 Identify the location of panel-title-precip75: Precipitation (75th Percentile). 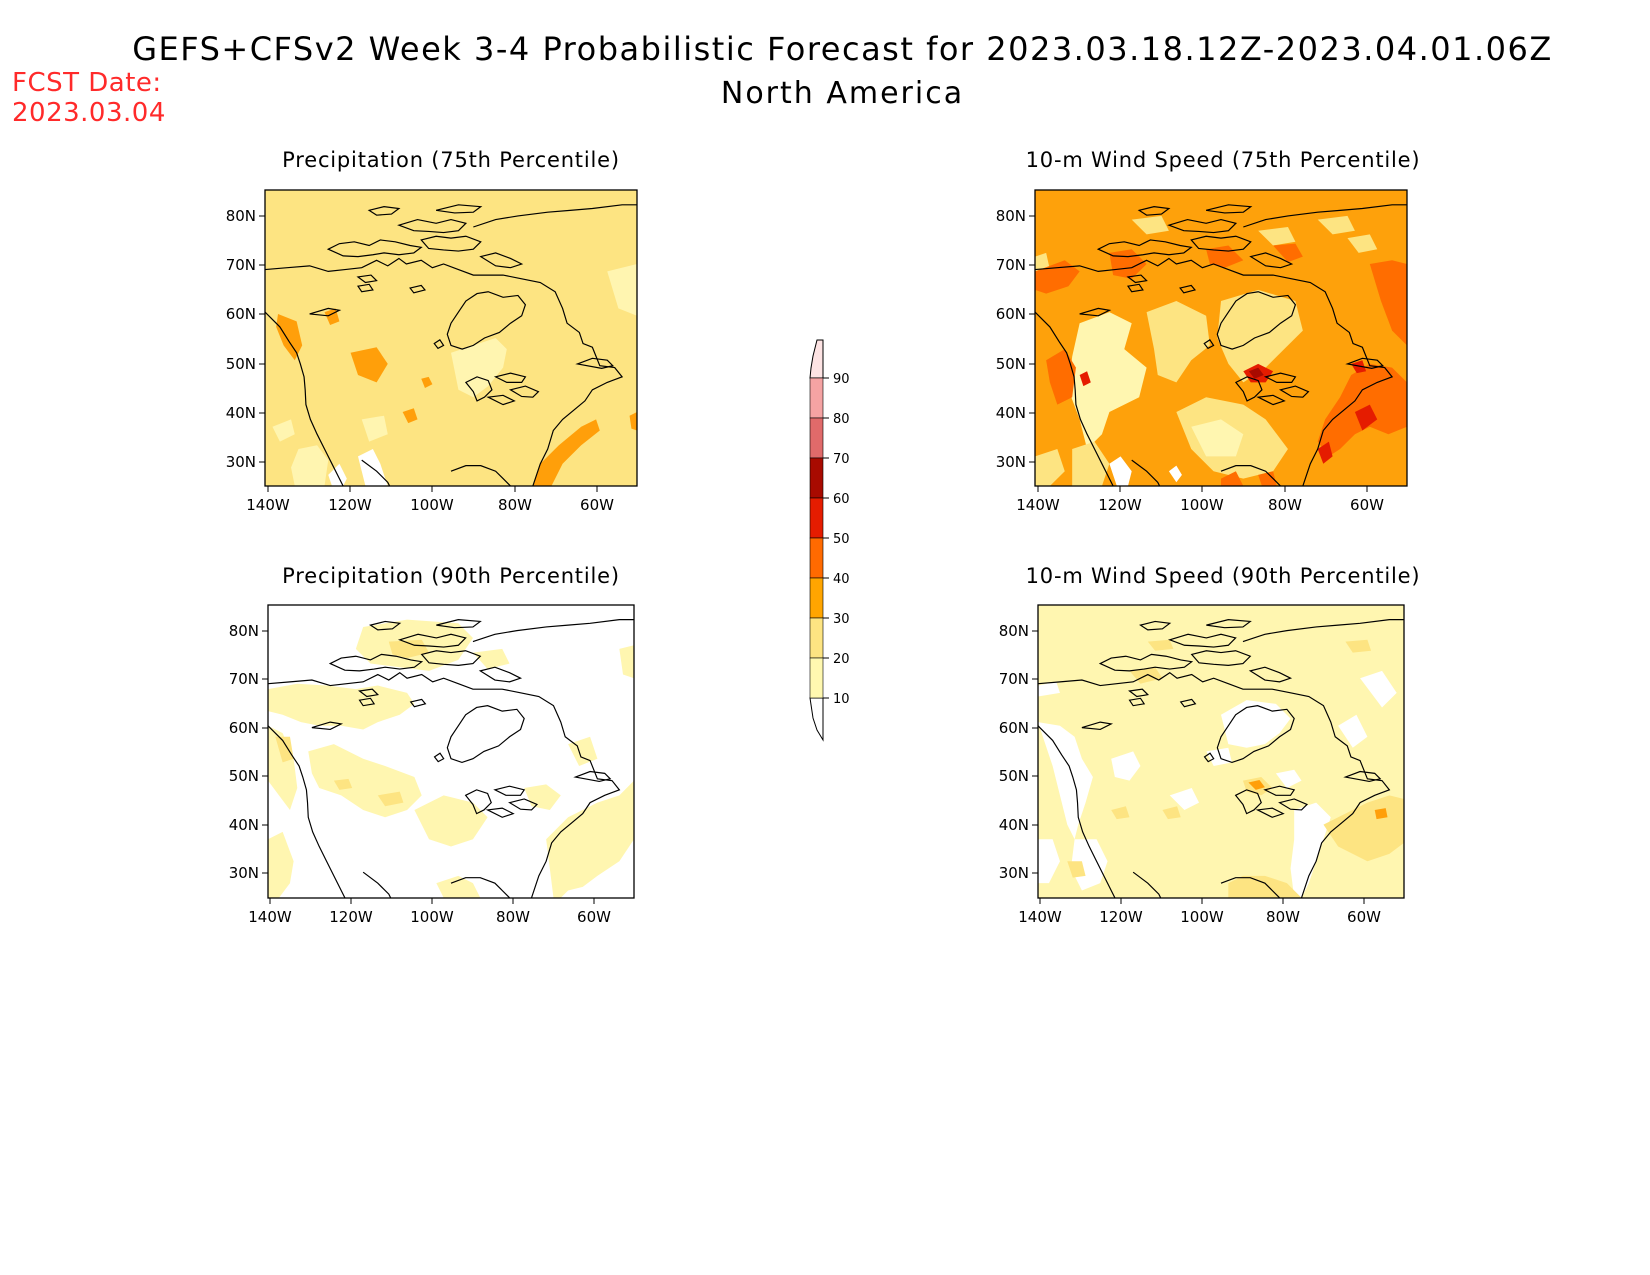
(451, 160).